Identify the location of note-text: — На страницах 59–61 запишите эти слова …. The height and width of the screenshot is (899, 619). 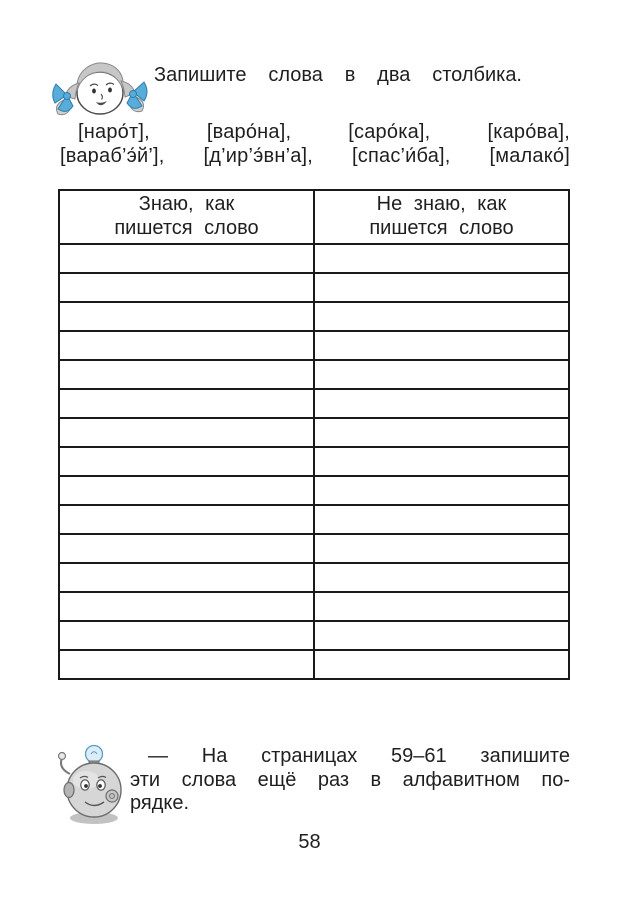
(350, 780).